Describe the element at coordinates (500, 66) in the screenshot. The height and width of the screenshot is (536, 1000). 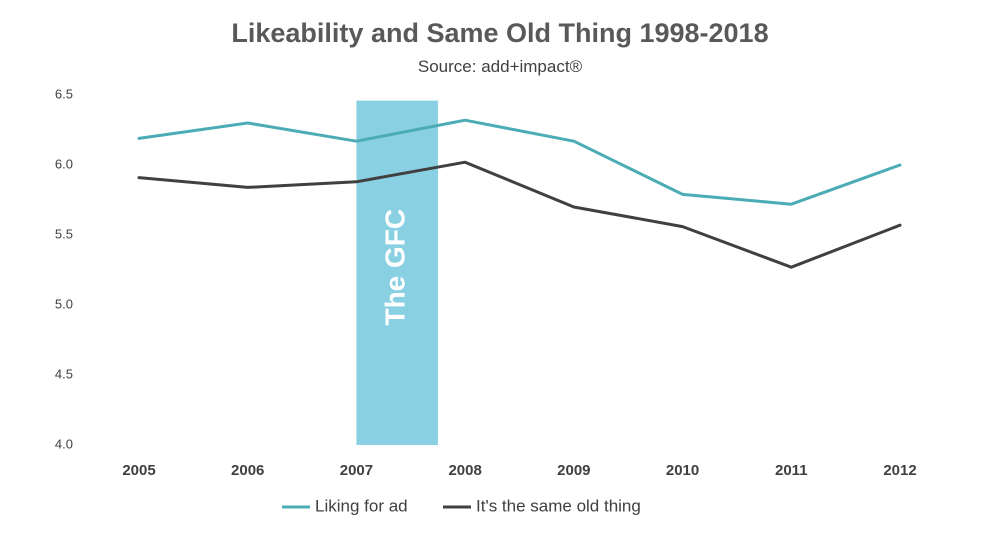
I see `chart-subtitle: Source: add+impact®` at that location.